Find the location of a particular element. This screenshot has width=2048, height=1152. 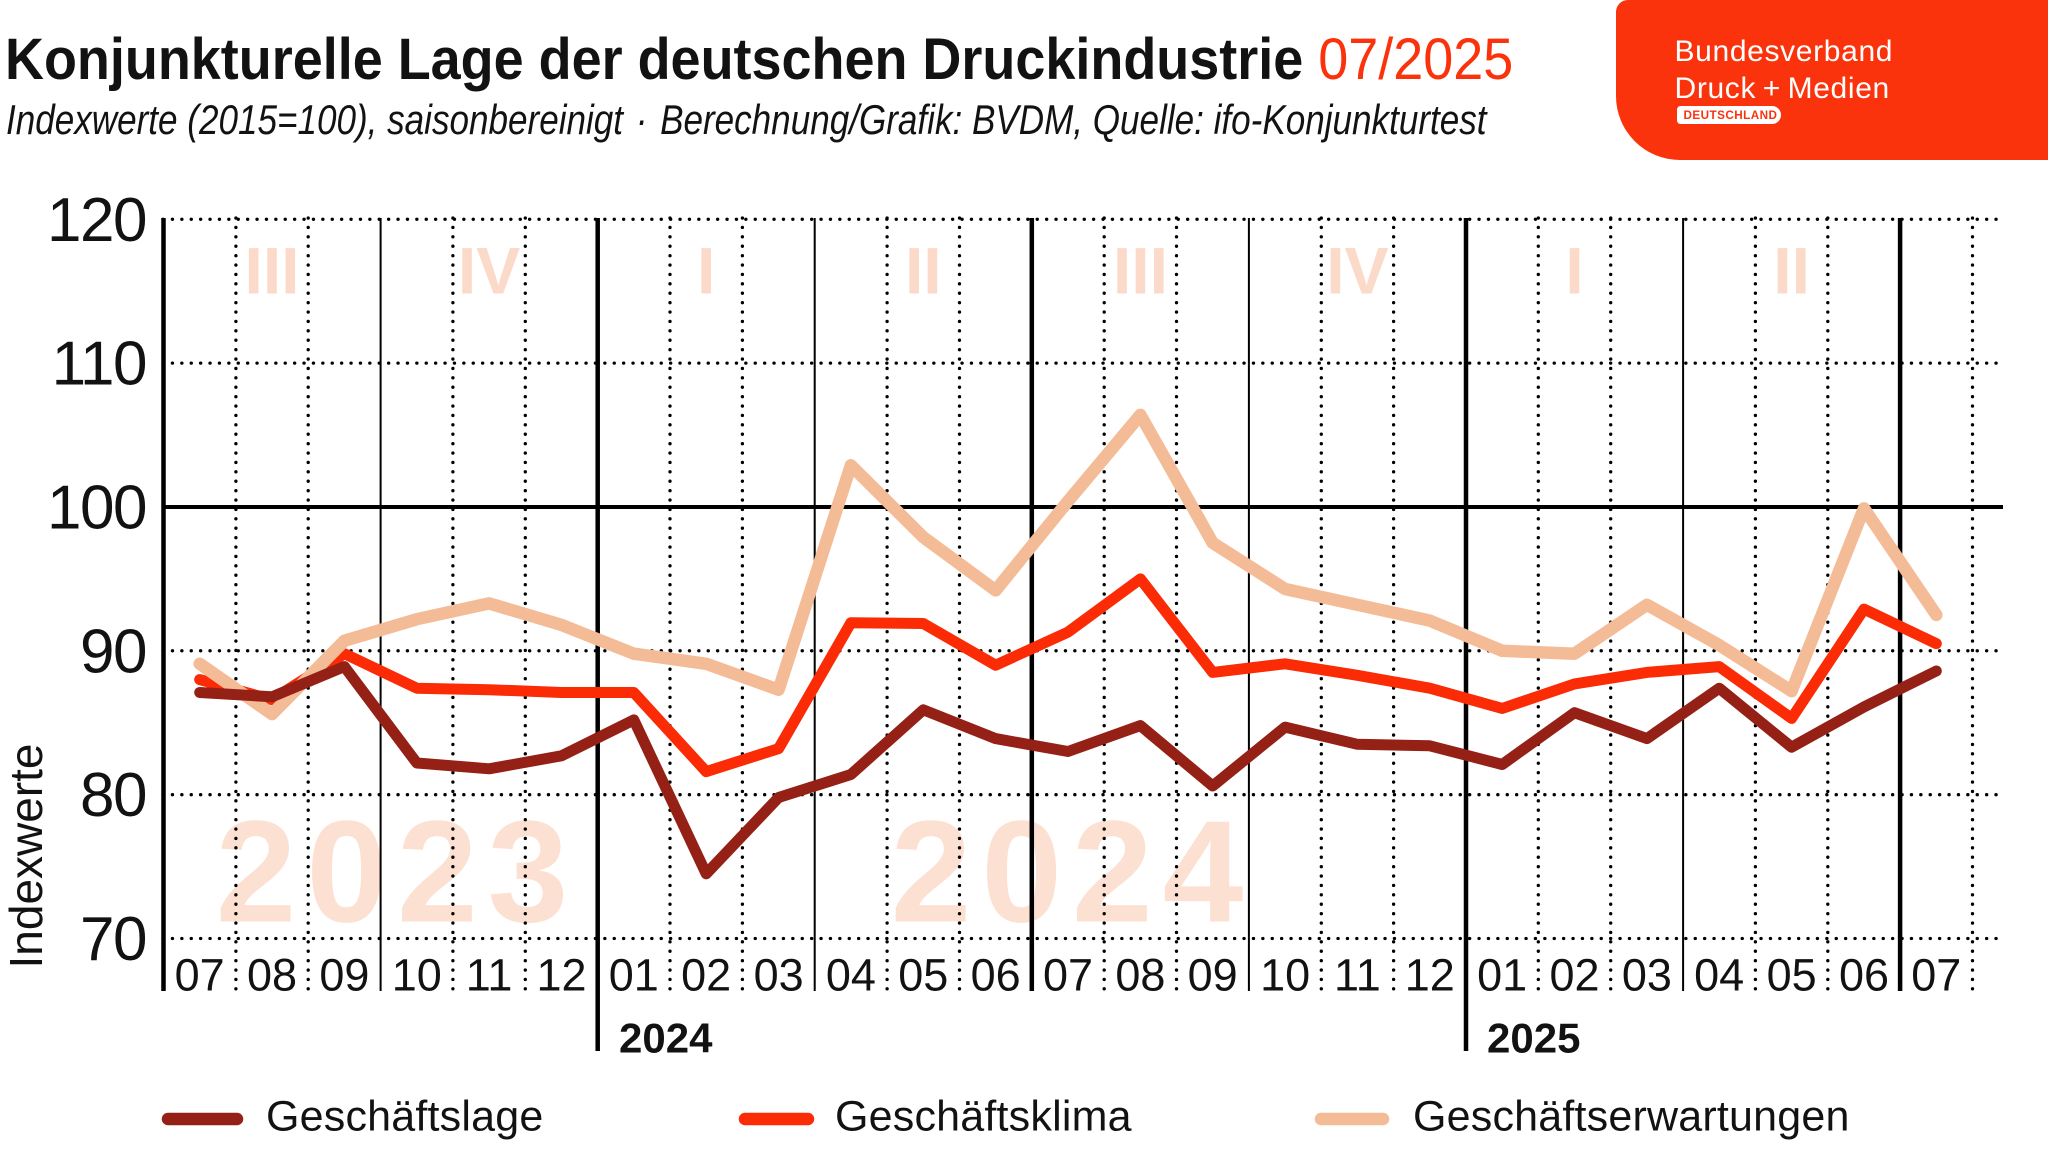

svg-text: Geschäftsklima is located at coordinates (983, 1117).